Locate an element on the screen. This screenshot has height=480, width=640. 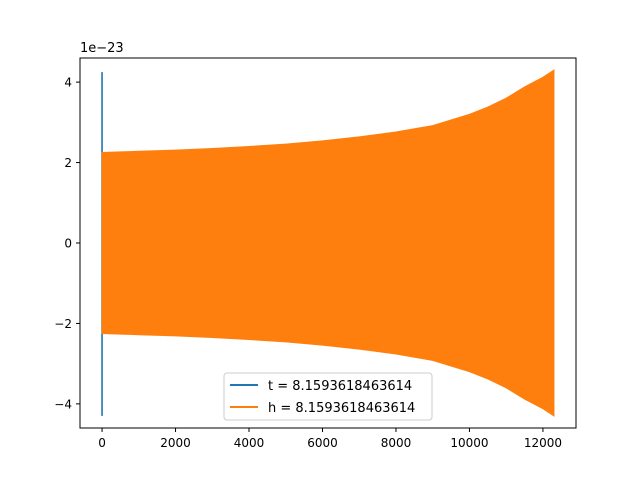
legend-label-h: h = 8.1593618463614 is located at coordinates (341, 408).